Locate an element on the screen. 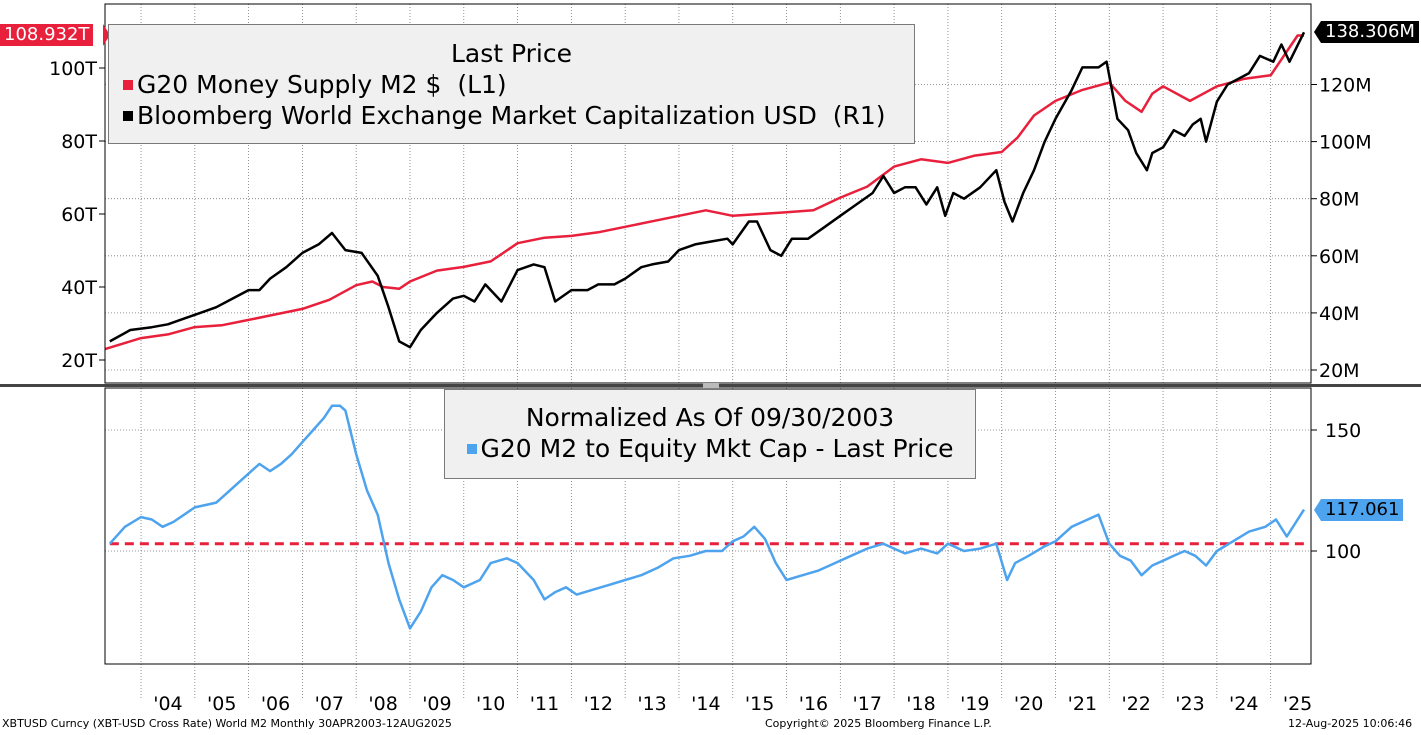 This screenshot has height=735, width=1421. panel-resize-handle is located at coordinates (711, 385).